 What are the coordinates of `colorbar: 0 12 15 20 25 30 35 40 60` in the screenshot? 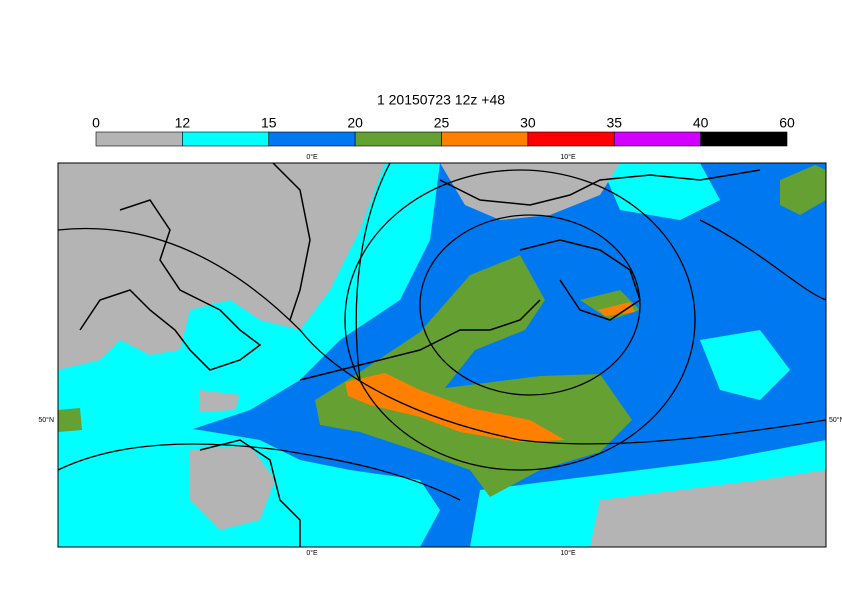 It's located at (443, 131).